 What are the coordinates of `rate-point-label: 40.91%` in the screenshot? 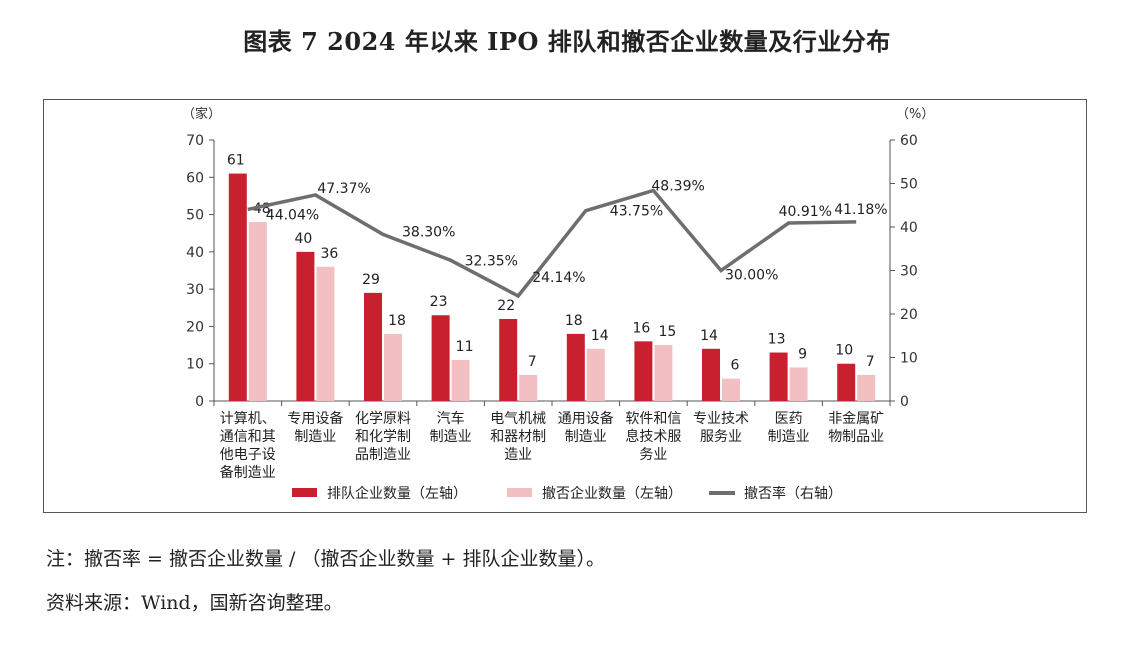 It's located at (805, 212).